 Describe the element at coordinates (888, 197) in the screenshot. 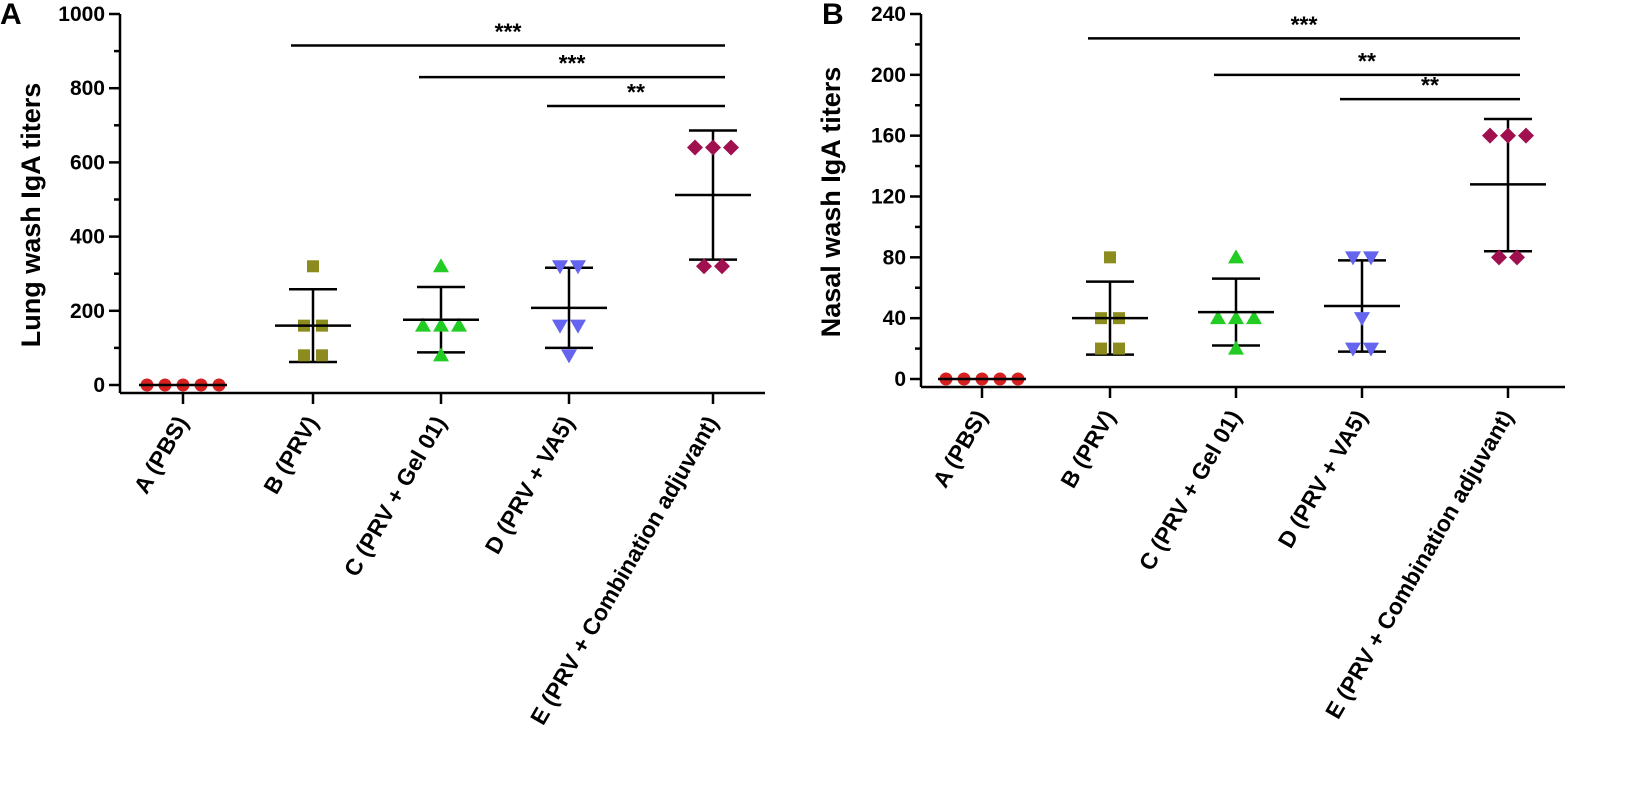

I see `y-tick-label: 120` at that location.